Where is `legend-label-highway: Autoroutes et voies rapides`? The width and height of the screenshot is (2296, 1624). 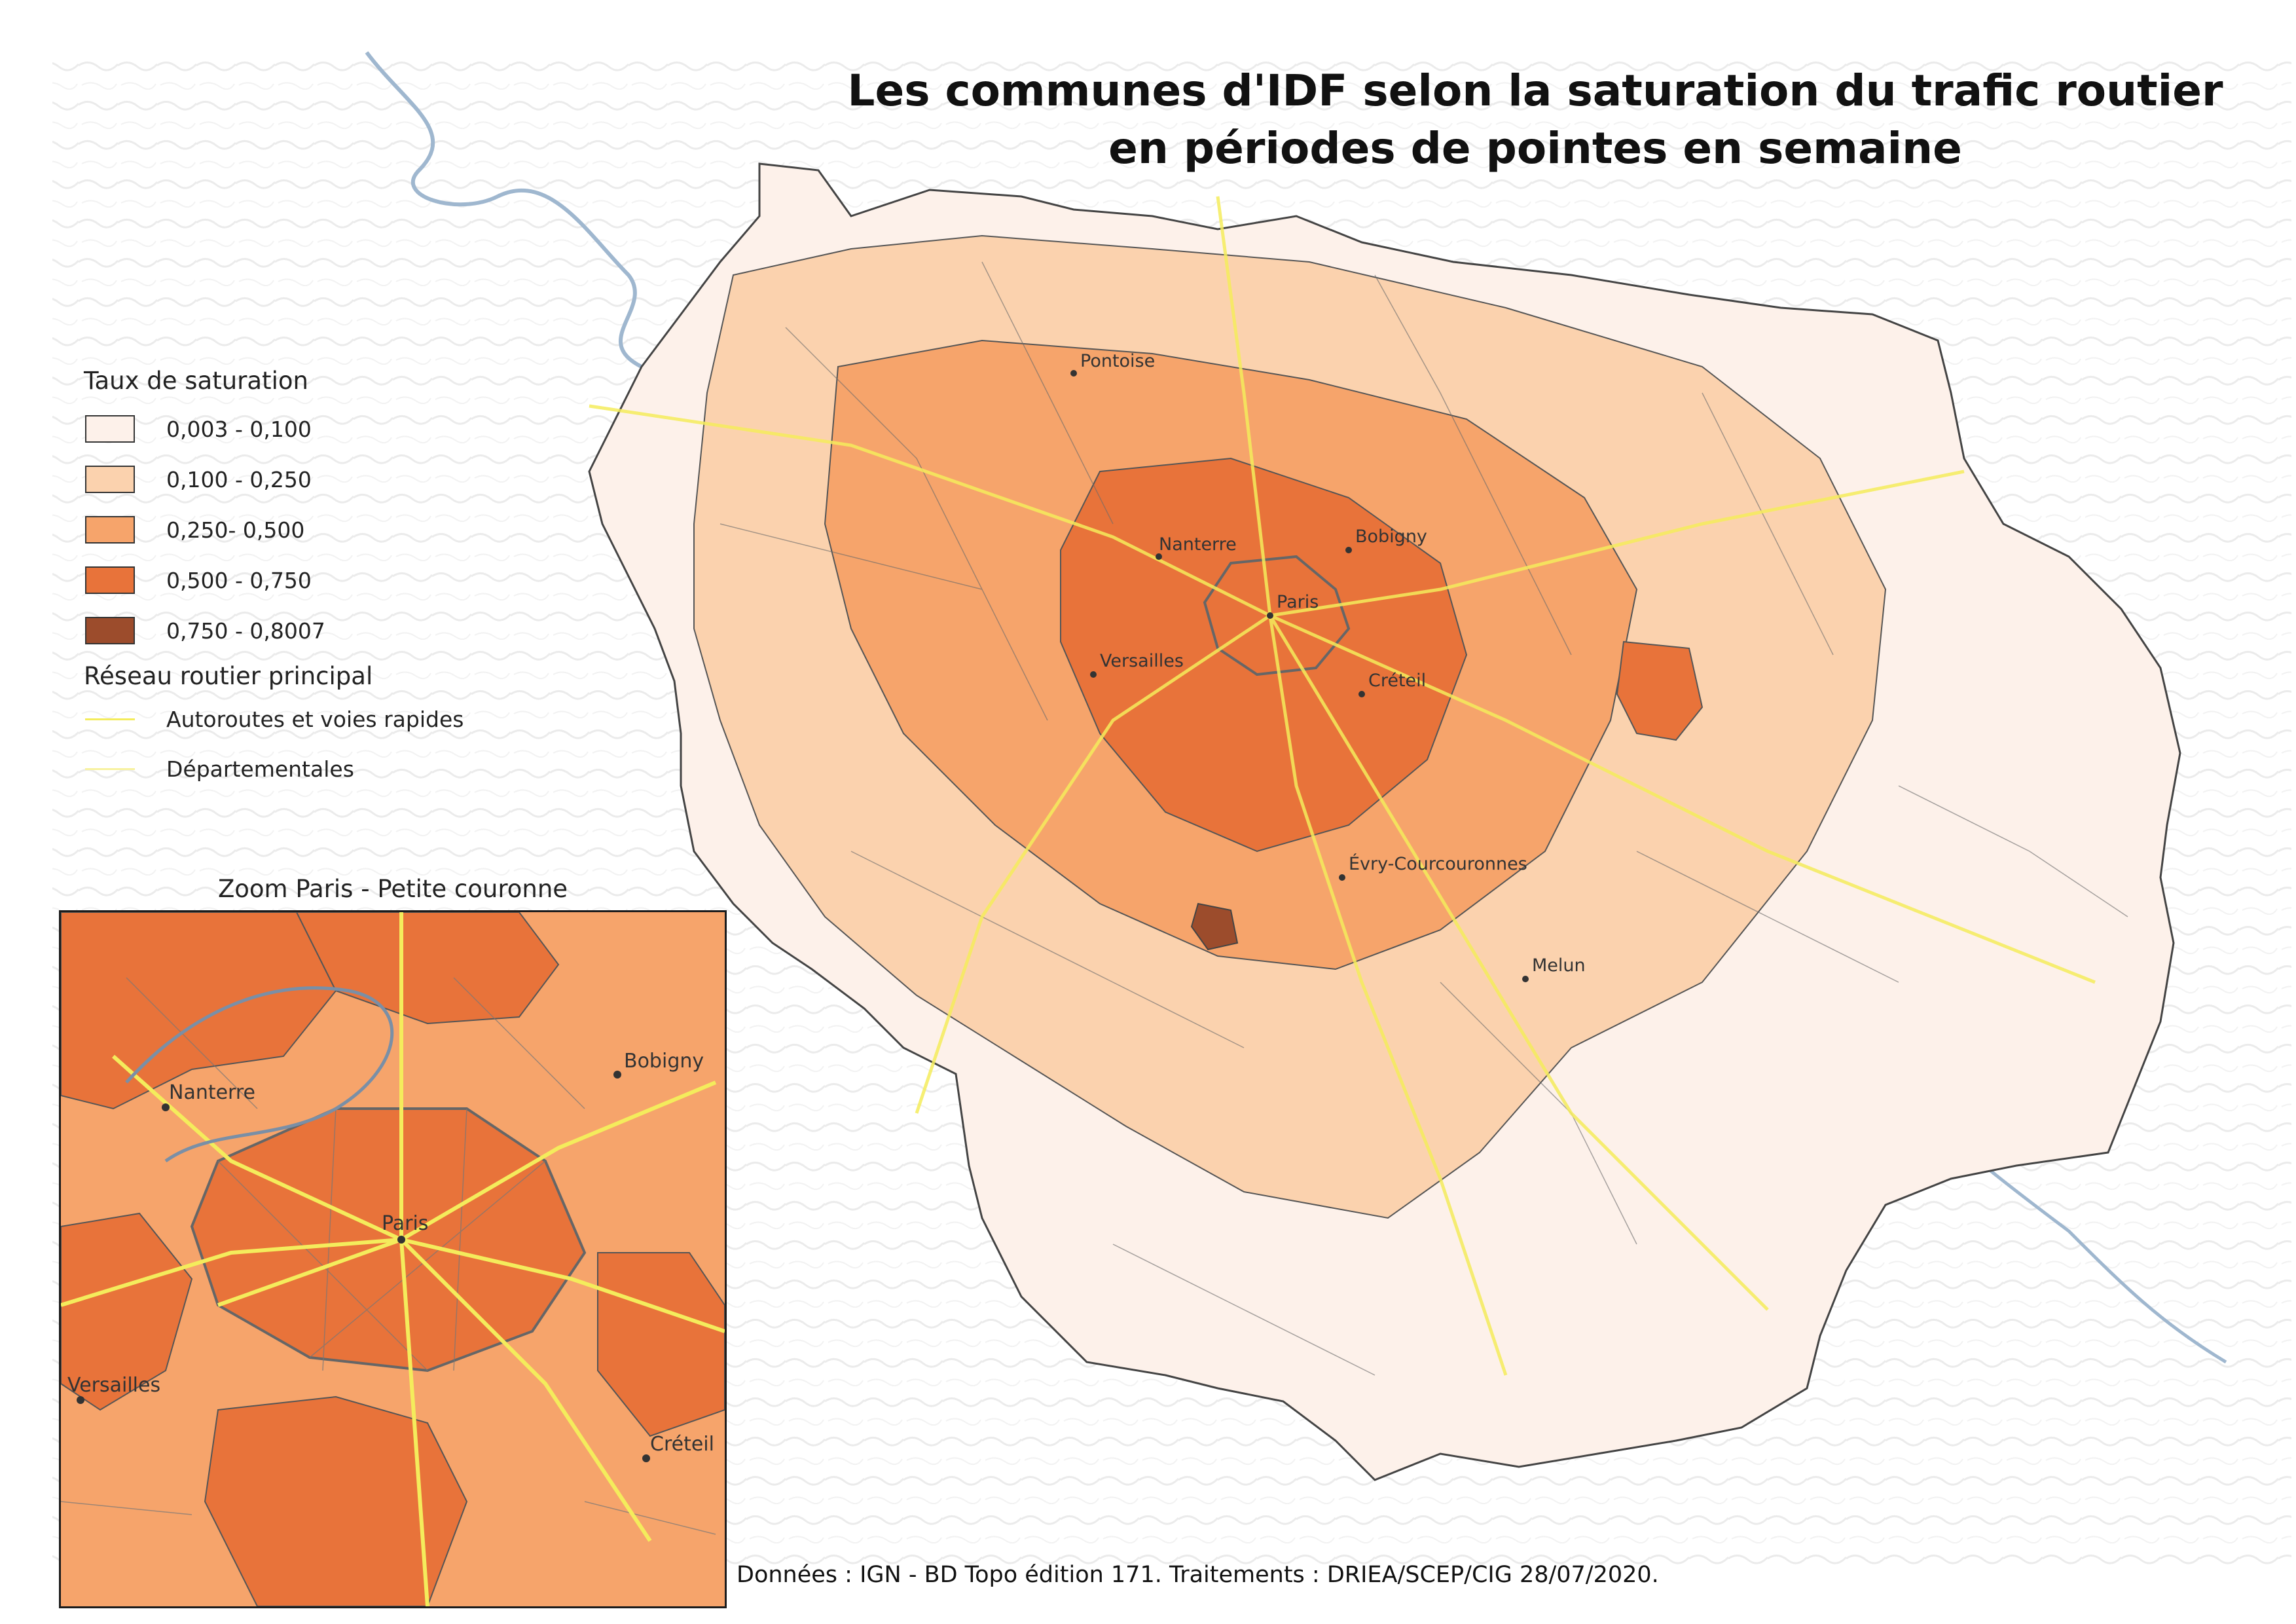 legend-label-highway: Autoroutes et voies rapides is located at coordinates (315, 719).